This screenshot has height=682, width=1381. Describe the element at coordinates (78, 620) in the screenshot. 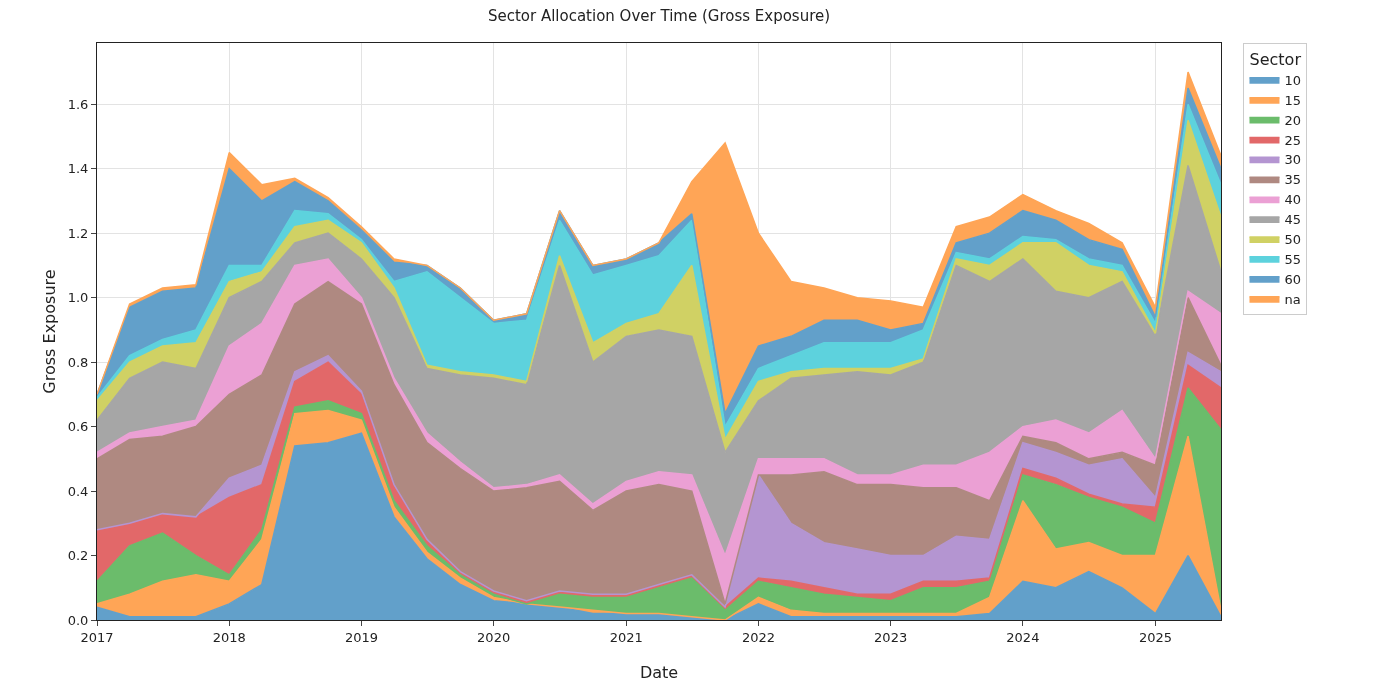

I see `y-tick-label: 0.0` at that location.